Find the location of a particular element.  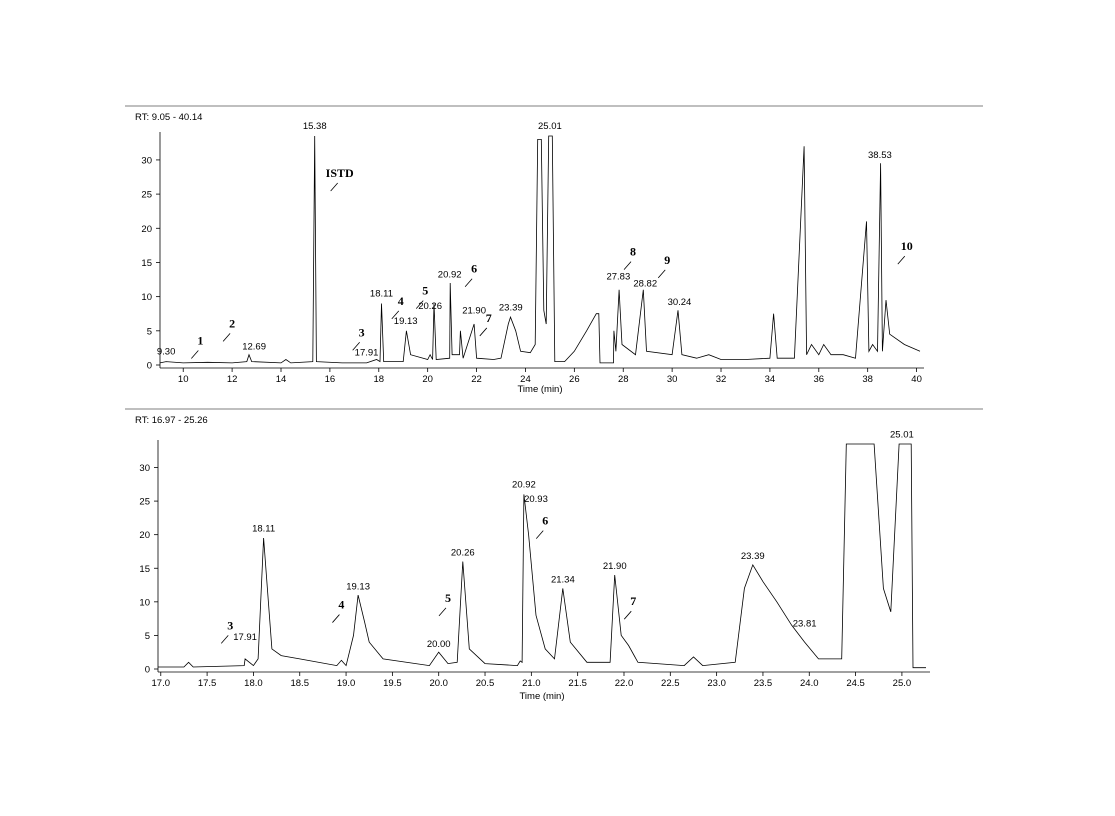

peak-label: 20.00 is located at coordinates (439, 644).